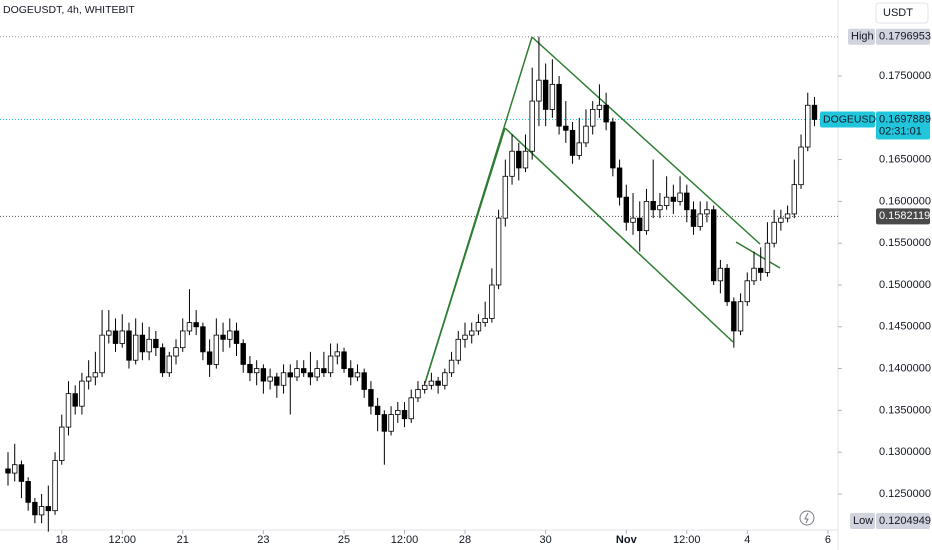 The width and height of the screenshot is (932, 550). I want to click on high-value: 0.1796953, so click(905, 37).